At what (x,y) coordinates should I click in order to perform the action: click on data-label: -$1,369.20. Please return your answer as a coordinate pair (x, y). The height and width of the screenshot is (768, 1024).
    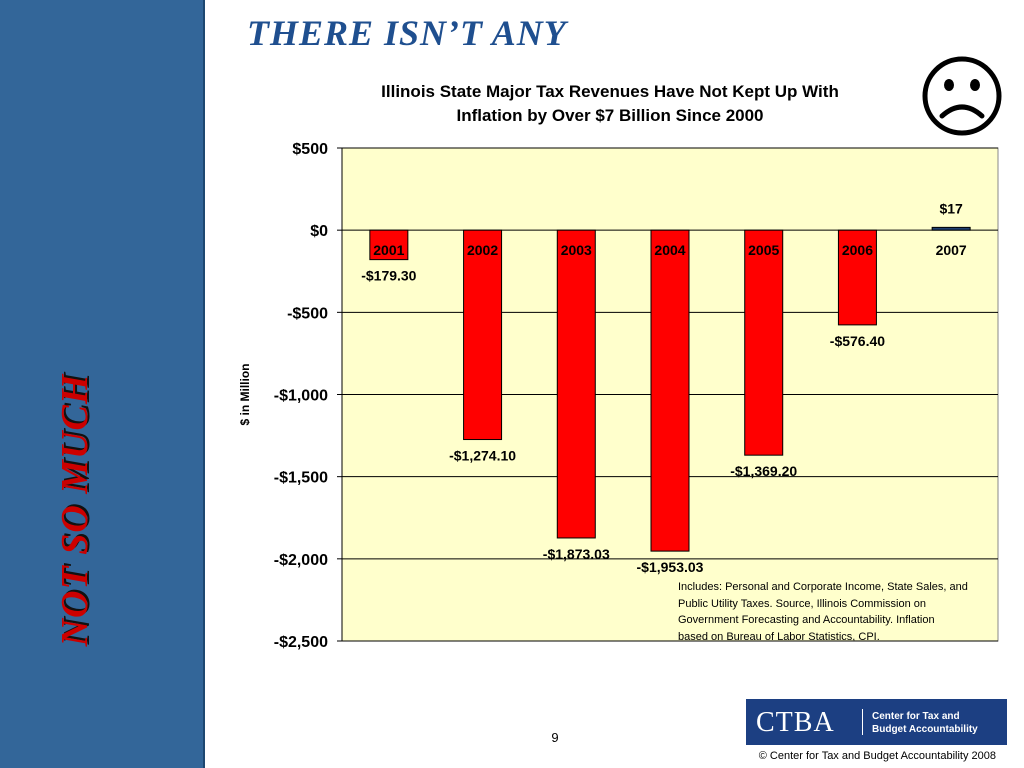
    Looking at the image, I should click on (763, 471).